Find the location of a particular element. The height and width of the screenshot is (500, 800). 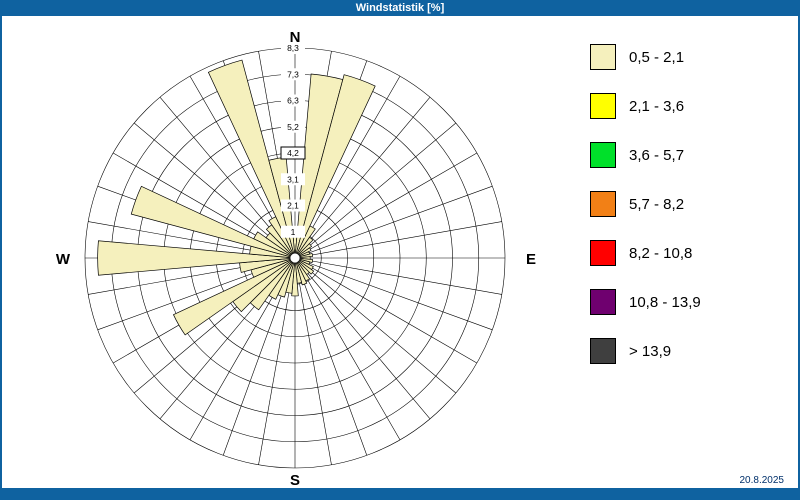

legend-row: 3,6 - 5,7 is located at coordinates (645, 155).